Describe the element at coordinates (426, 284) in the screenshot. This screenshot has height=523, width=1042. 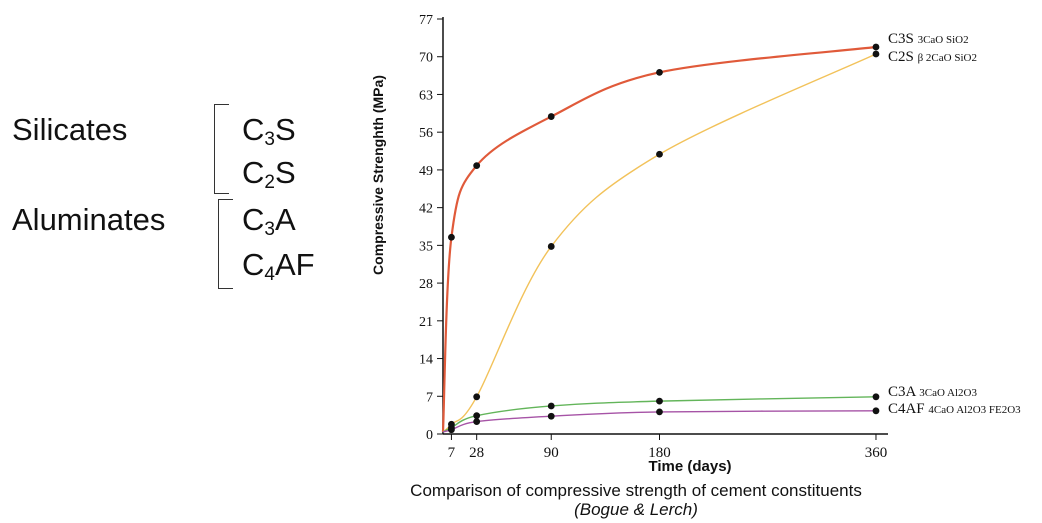
I see `y-tick-label: 28` at that location.